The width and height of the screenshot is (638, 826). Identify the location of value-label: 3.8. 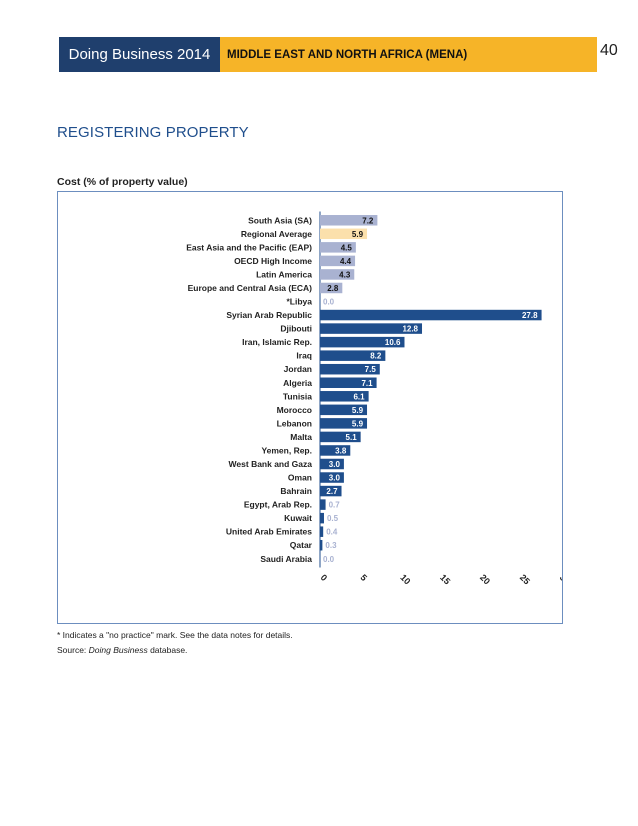
(341, 450).